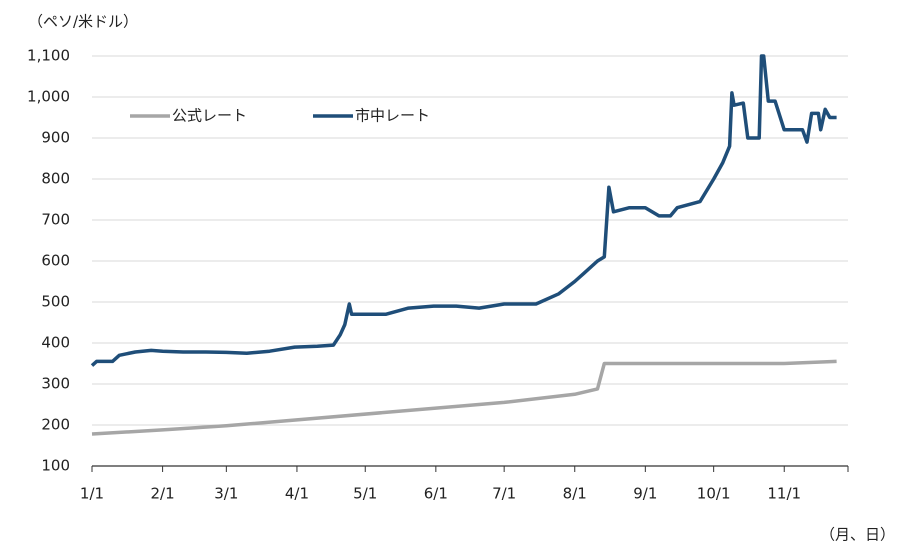 This screenshot has height=560, width=900. What do you see at coordinates (163, 494) in the screenshot?
I see `x-tick-label: 2/1` at bounding box center [163, 494].